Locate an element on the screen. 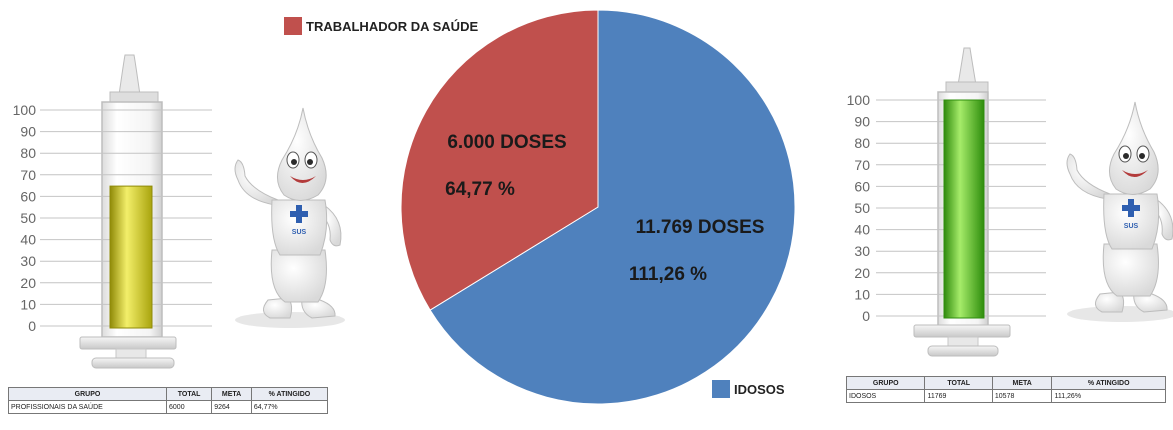 Image resolution: width=1173 pixels, height=430 pixels. table-cell: 64,77% is located at coordinates (289, 407).